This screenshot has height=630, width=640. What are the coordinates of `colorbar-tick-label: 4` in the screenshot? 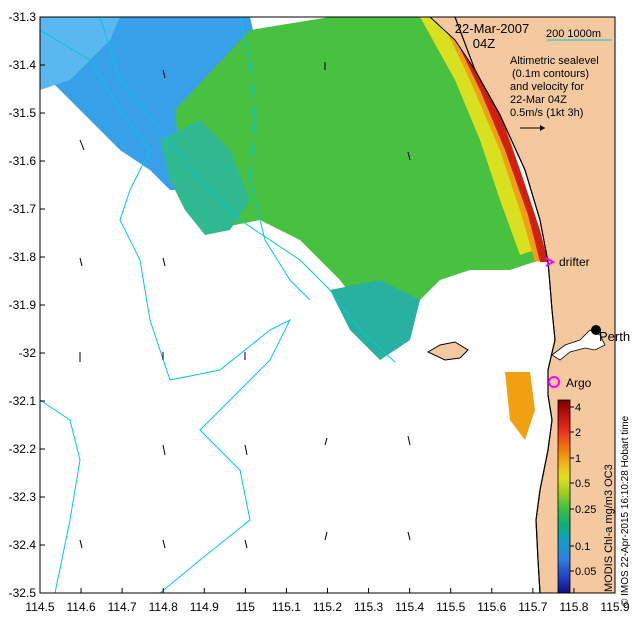 It's located at (578, 408).